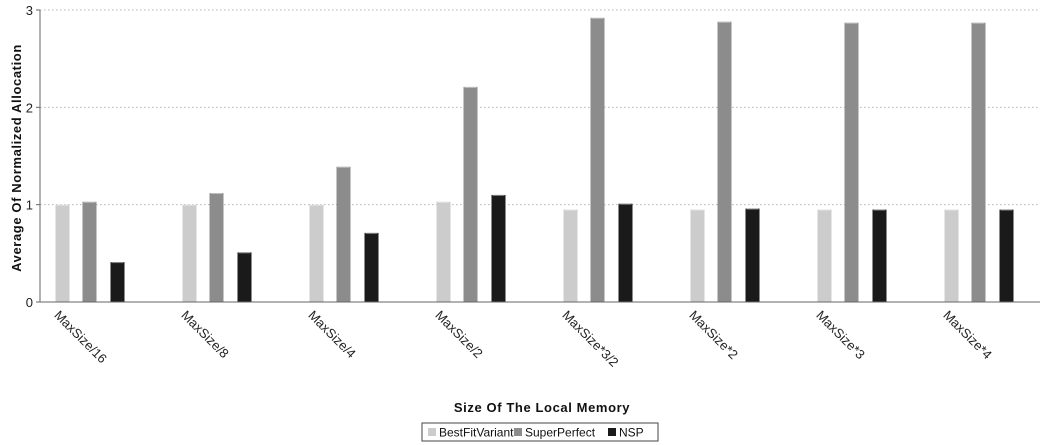 The image size is (1040, 445). What do you see at coordinates (590, 339) in the screenshot?
I see `x-tick-label: MaxSize*3/2` at bounding box center [590, 339].